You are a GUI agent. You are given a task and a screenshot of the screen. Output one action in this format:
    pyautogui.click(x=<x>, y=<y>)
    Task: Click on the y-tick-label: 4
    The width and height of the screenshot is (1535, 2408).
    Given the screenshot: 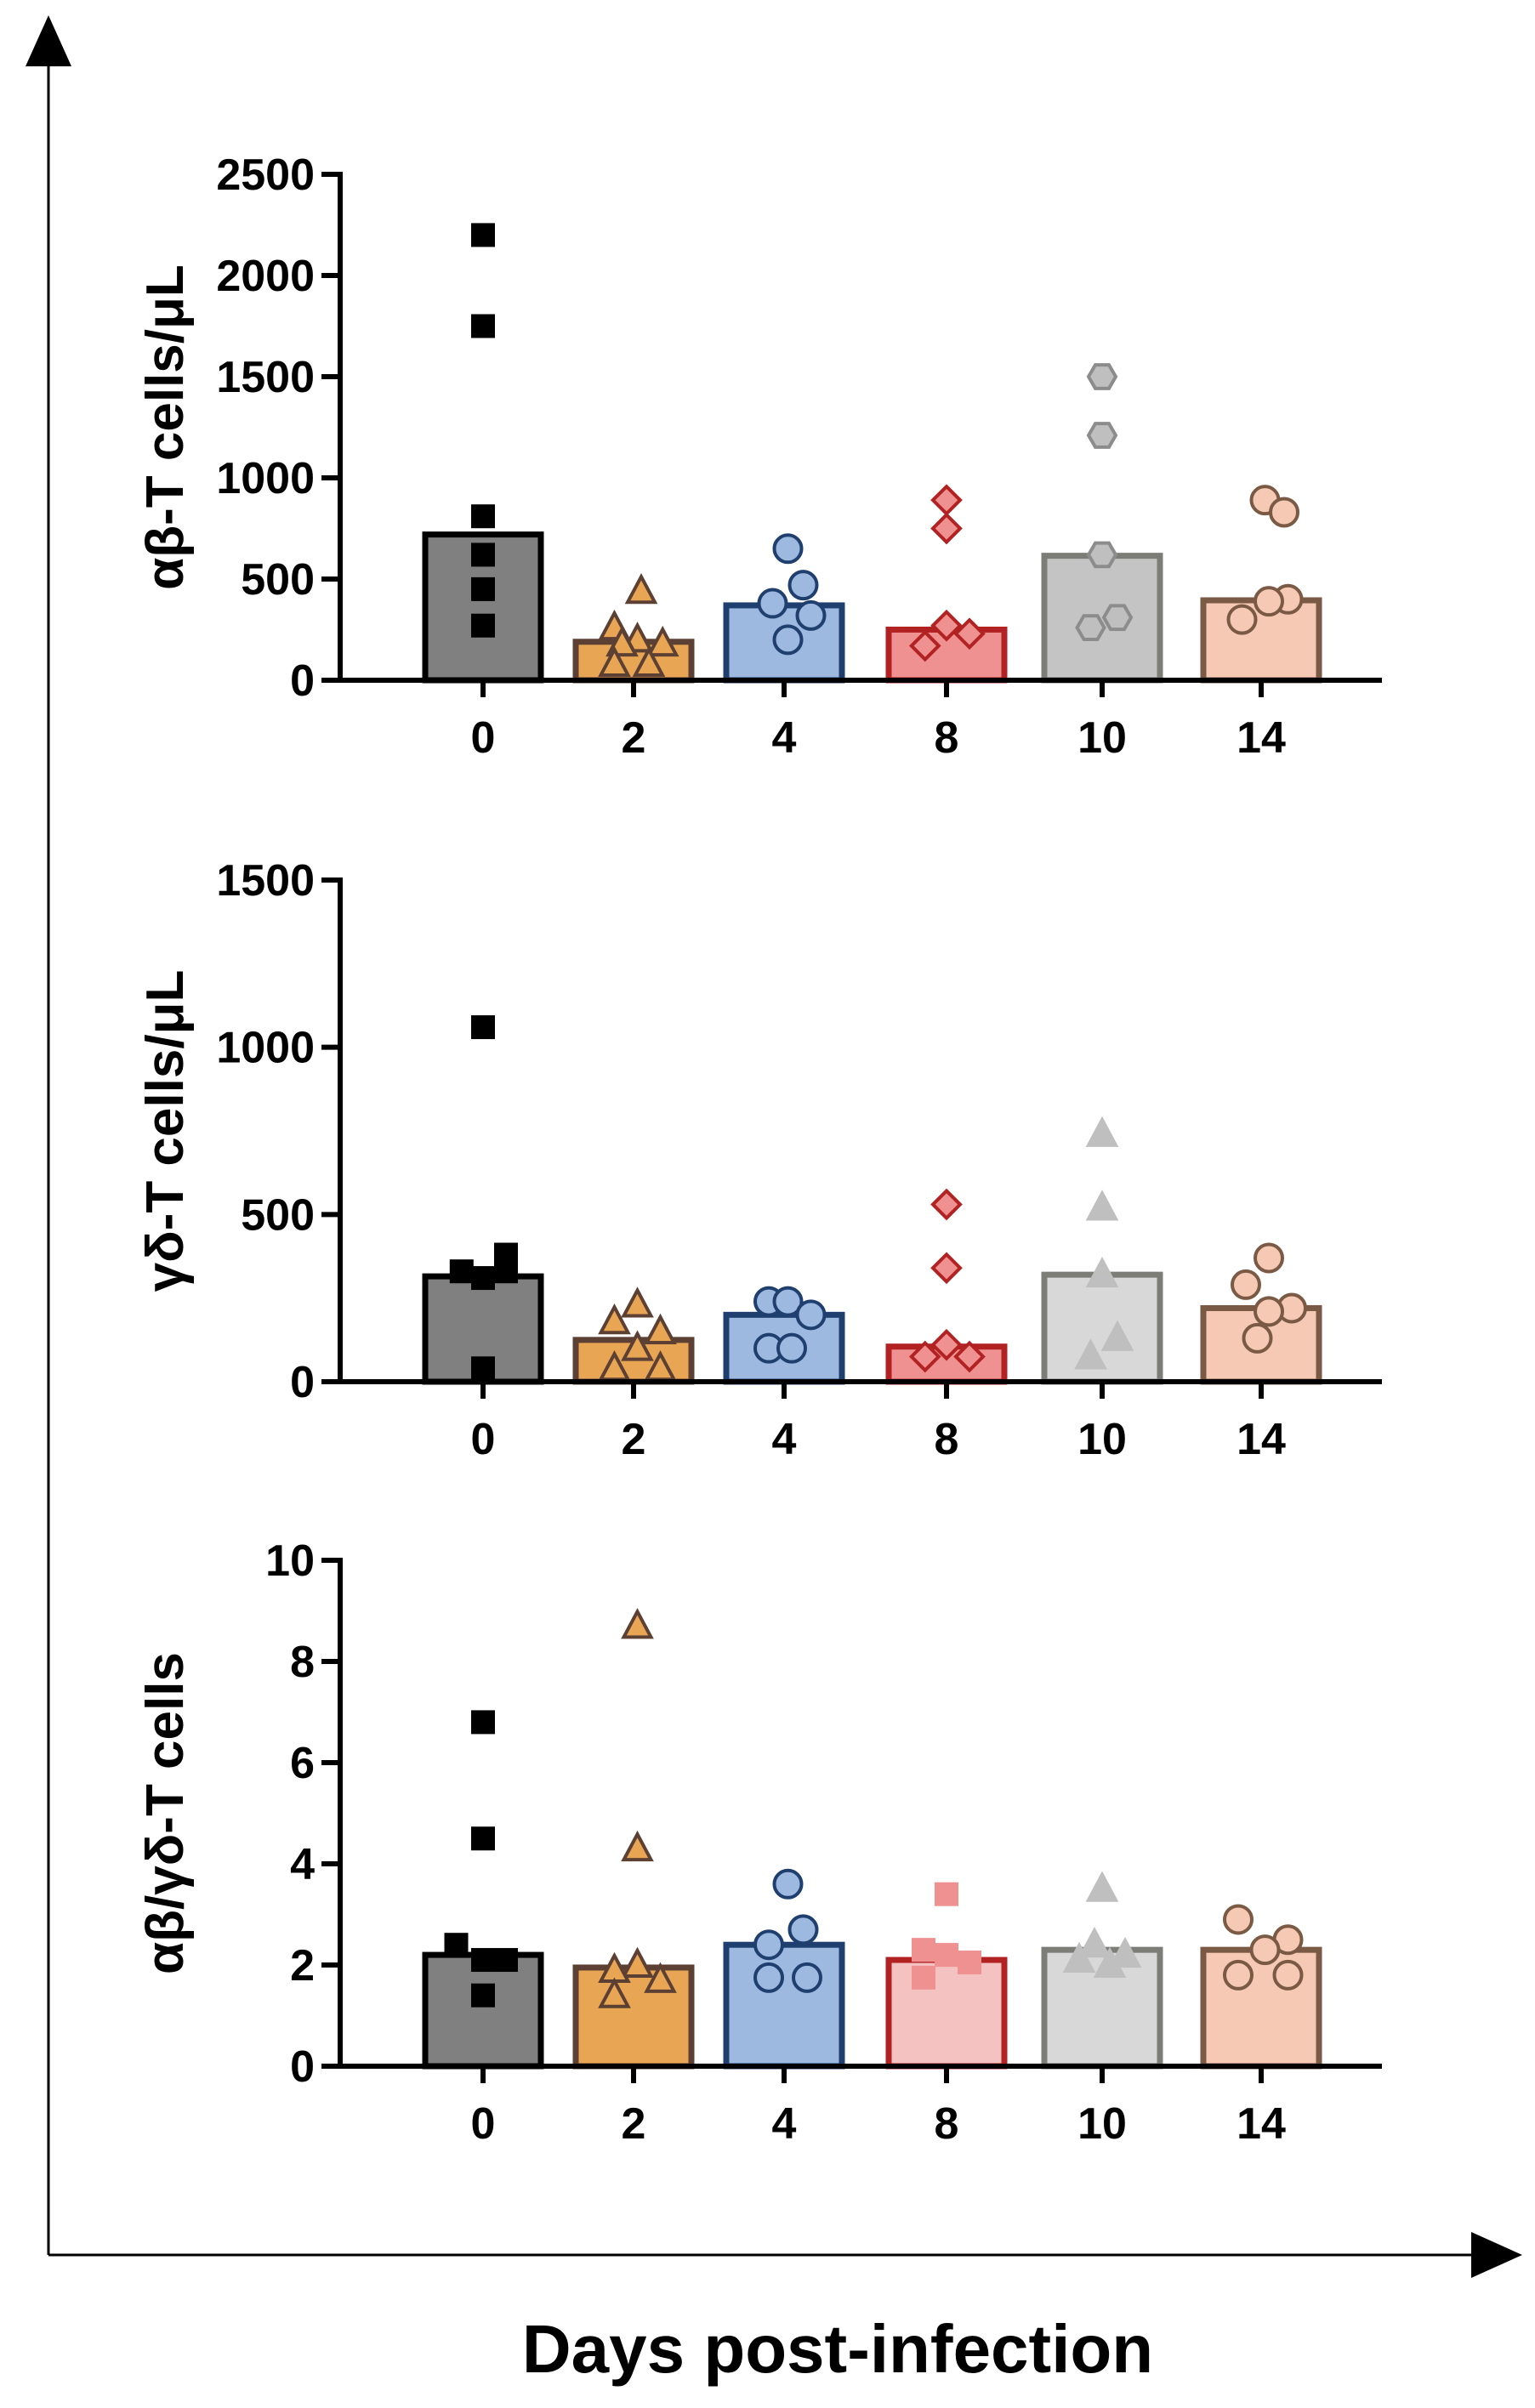 What is the action you would take?
    pyautogui.click(x=302, y=1864)
    